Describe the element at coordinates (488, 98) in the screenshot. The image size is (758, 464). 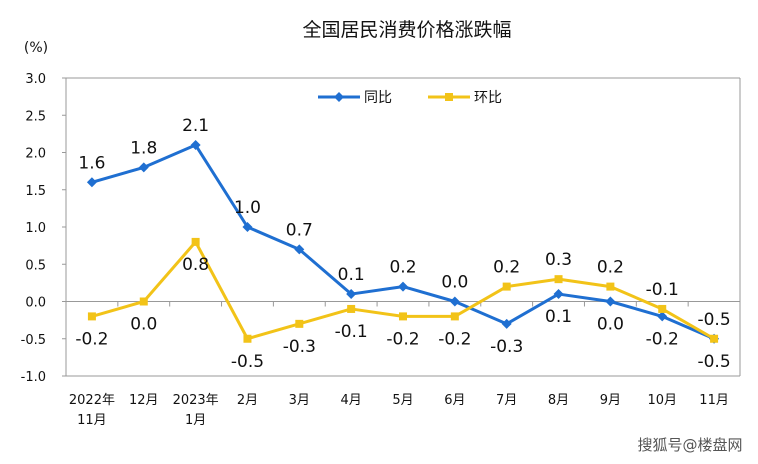
I see `legend-label: 环比` at that location.